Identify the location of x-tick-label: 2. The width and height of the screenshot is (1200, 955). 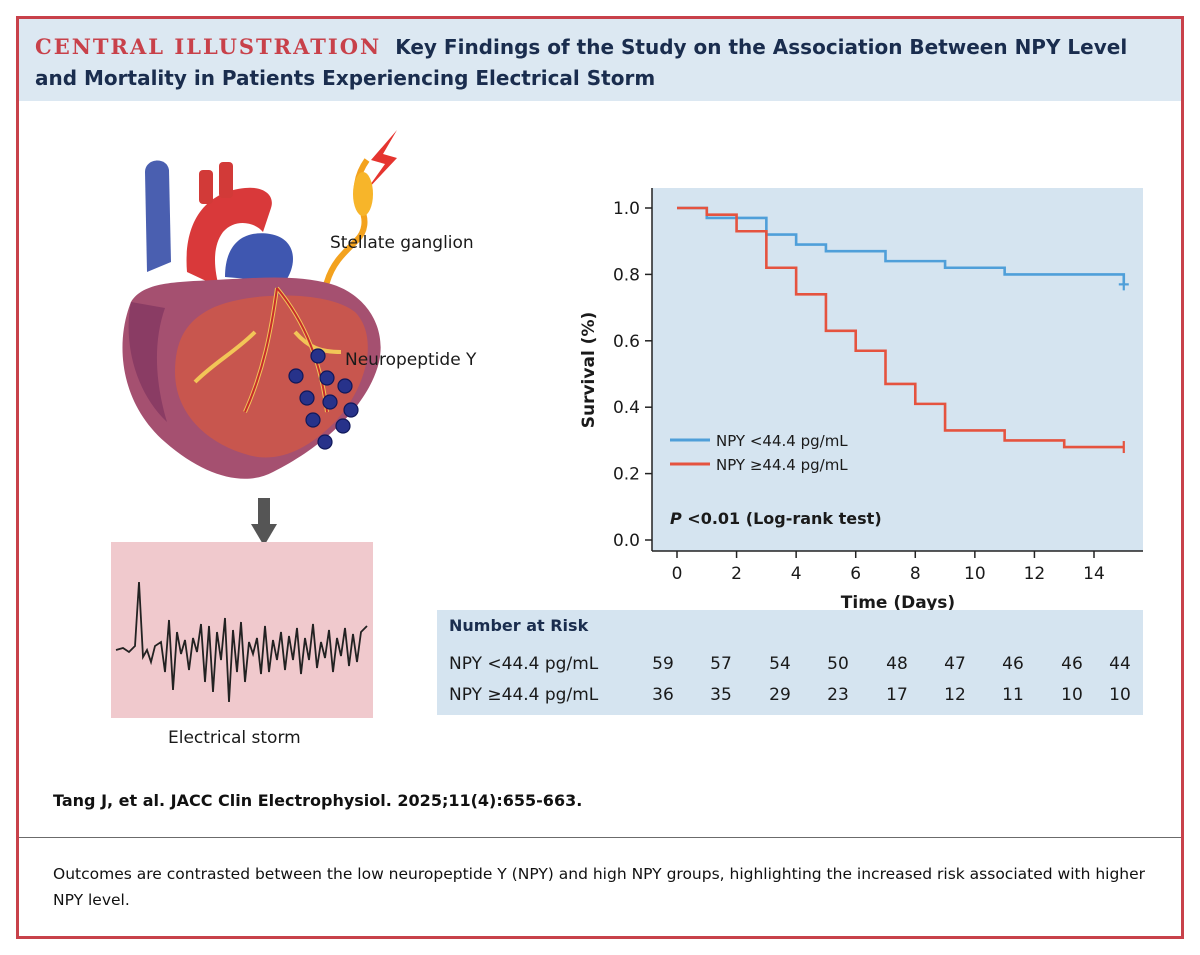
(736, 574).